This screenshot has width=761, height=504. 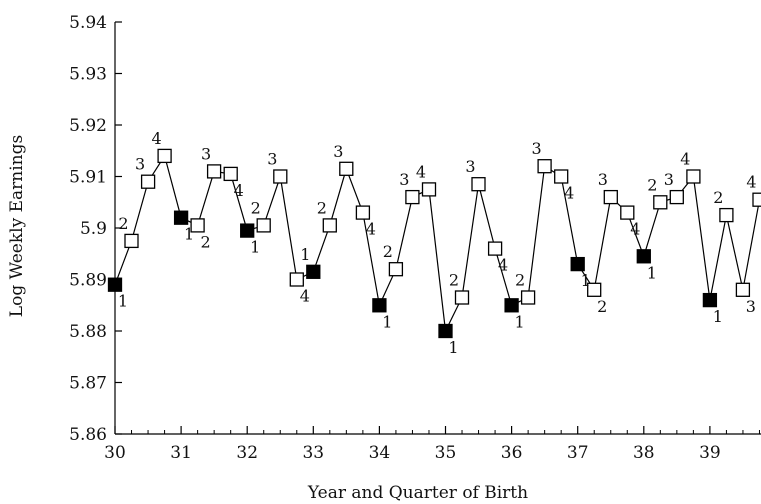 What do you see at coordinates (313, 453) in the screenshot?
I see `x-tick-label: 33` at bounding box center [313, 453].